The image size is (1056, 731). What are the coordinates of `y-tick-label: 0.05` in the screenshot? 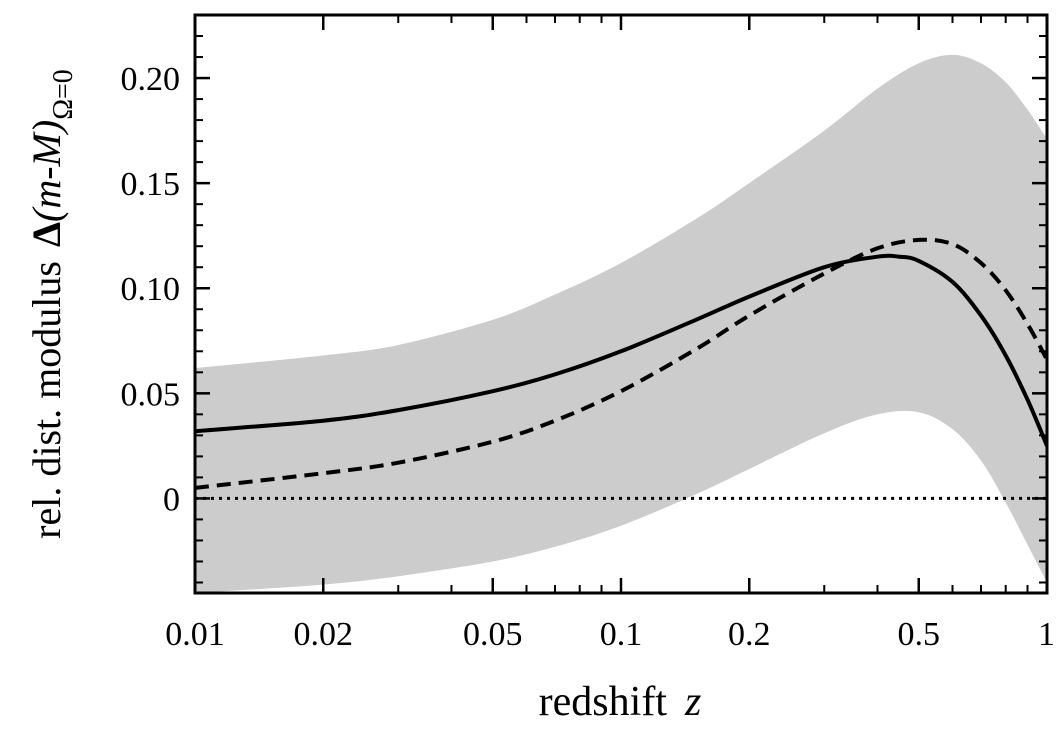 It's located at (151, 394).